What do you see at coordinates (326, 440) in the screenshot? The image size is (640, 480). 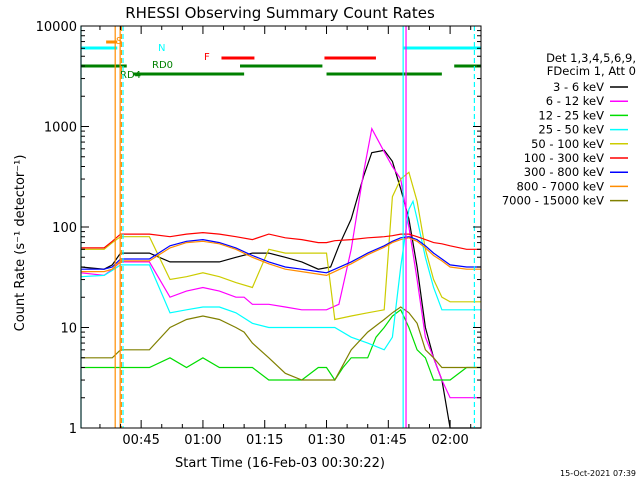 I see `x-tick-label-3: 01:30` at bounding box center [326, 440].